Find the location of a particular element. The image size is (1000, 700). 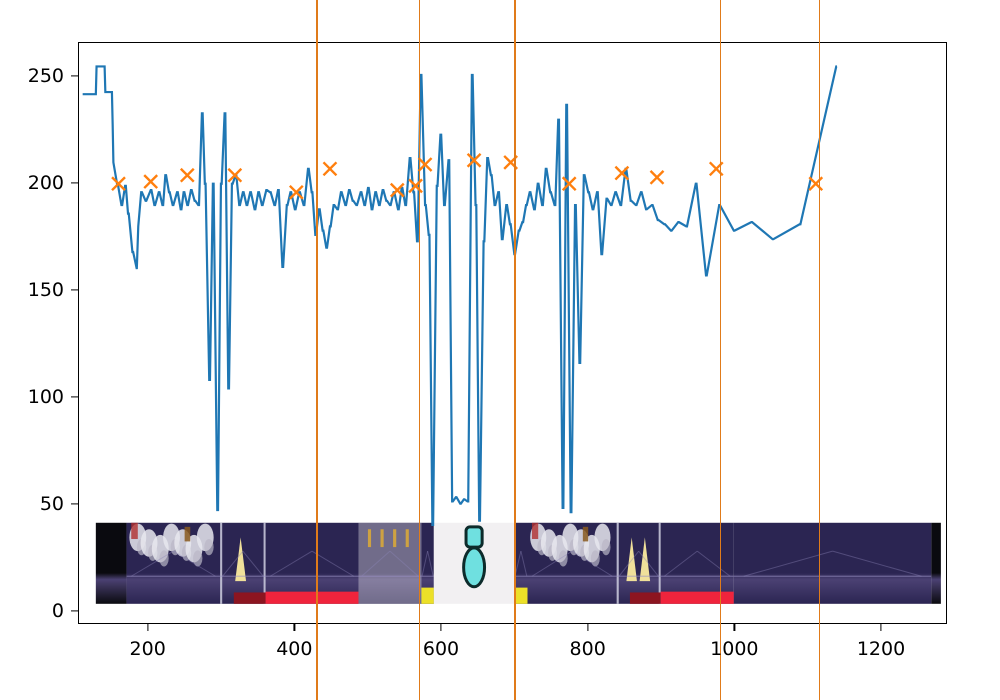

x-tick-label: 1200 is located at coordinates (881, 649).